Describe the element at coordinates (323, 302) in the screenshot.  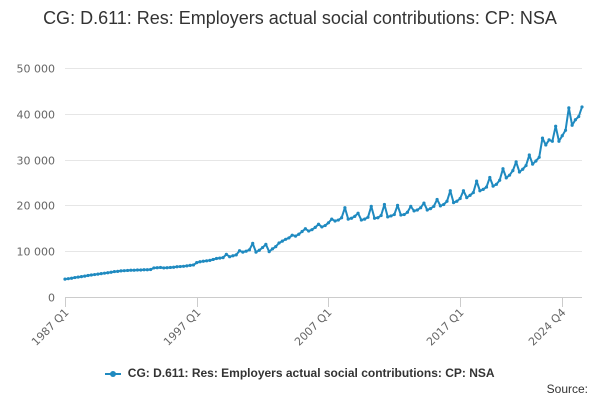
I see `x-axis` at that location.